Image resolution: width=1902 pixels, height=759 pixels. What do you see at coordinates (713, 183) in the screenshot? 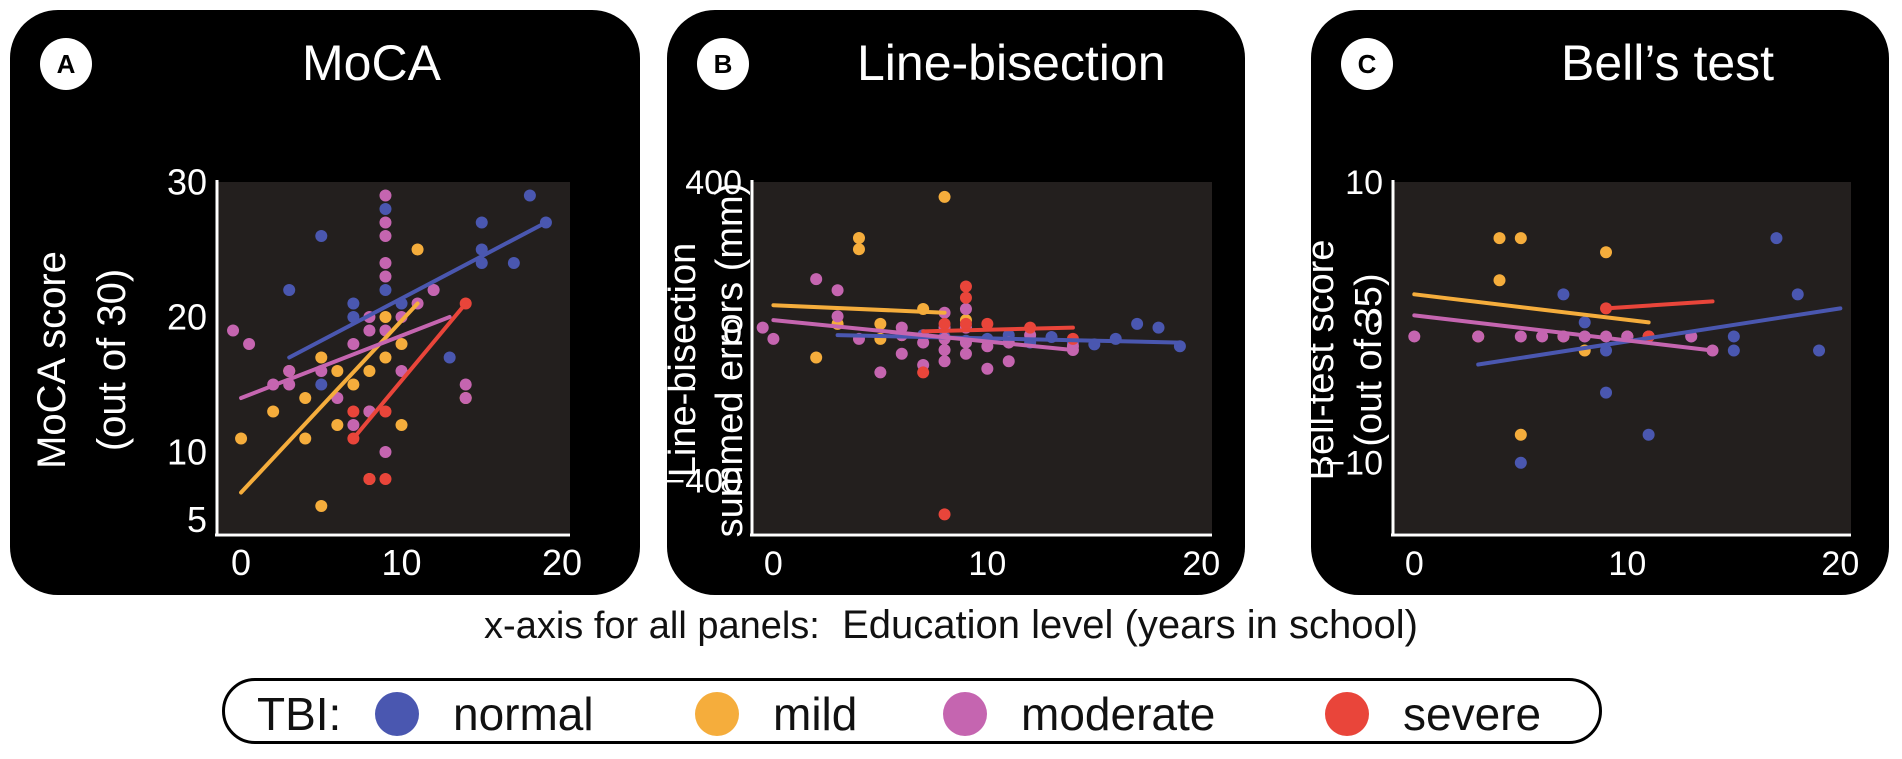
I see `y-tick-label: 400` at bounding box center [713, 183].